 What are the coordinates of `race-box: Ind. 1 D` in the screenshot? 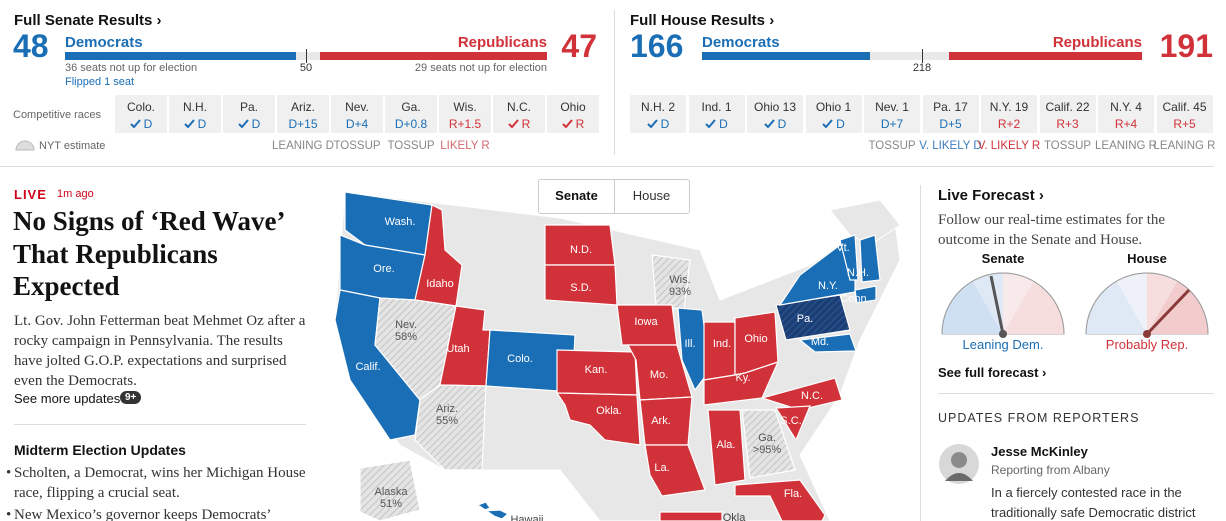 It's located at (716, 114).